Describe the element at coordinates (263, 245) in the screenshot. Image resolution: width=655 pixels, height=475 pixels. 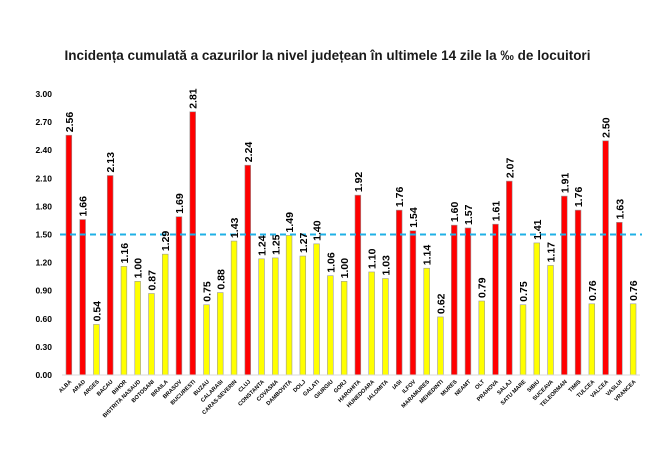
I see `data-label: 1.24` at that location.